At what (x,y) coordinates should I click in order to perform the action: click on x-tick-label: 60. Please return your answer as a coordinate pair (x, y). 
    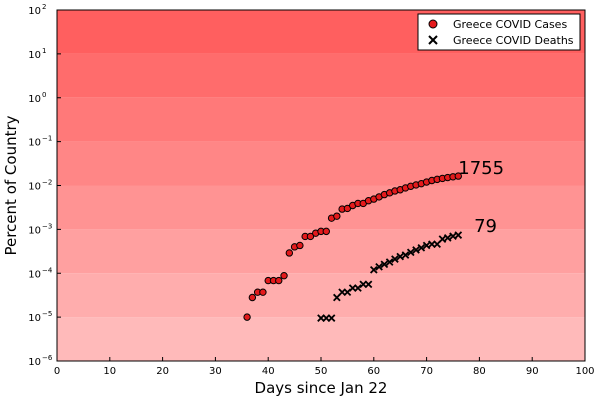
    Looking at the image, I should click on (373, 371).